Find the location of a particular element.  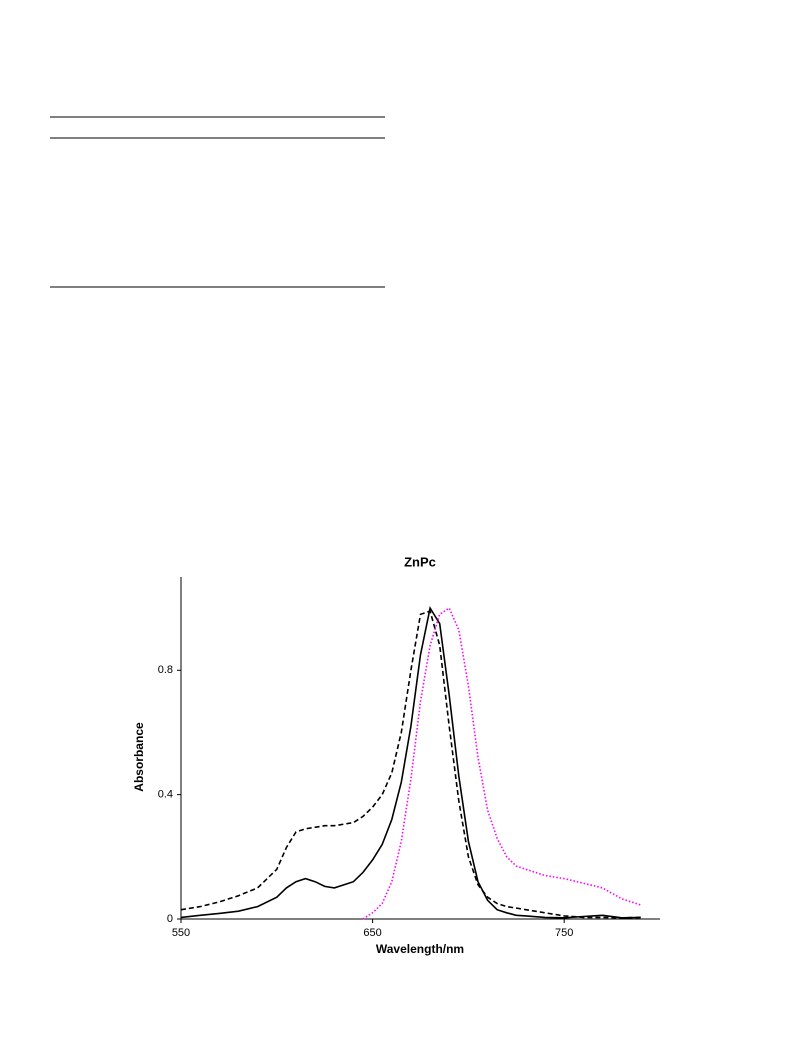

x-tick-label: 550 is located at coordinates (181, 933).